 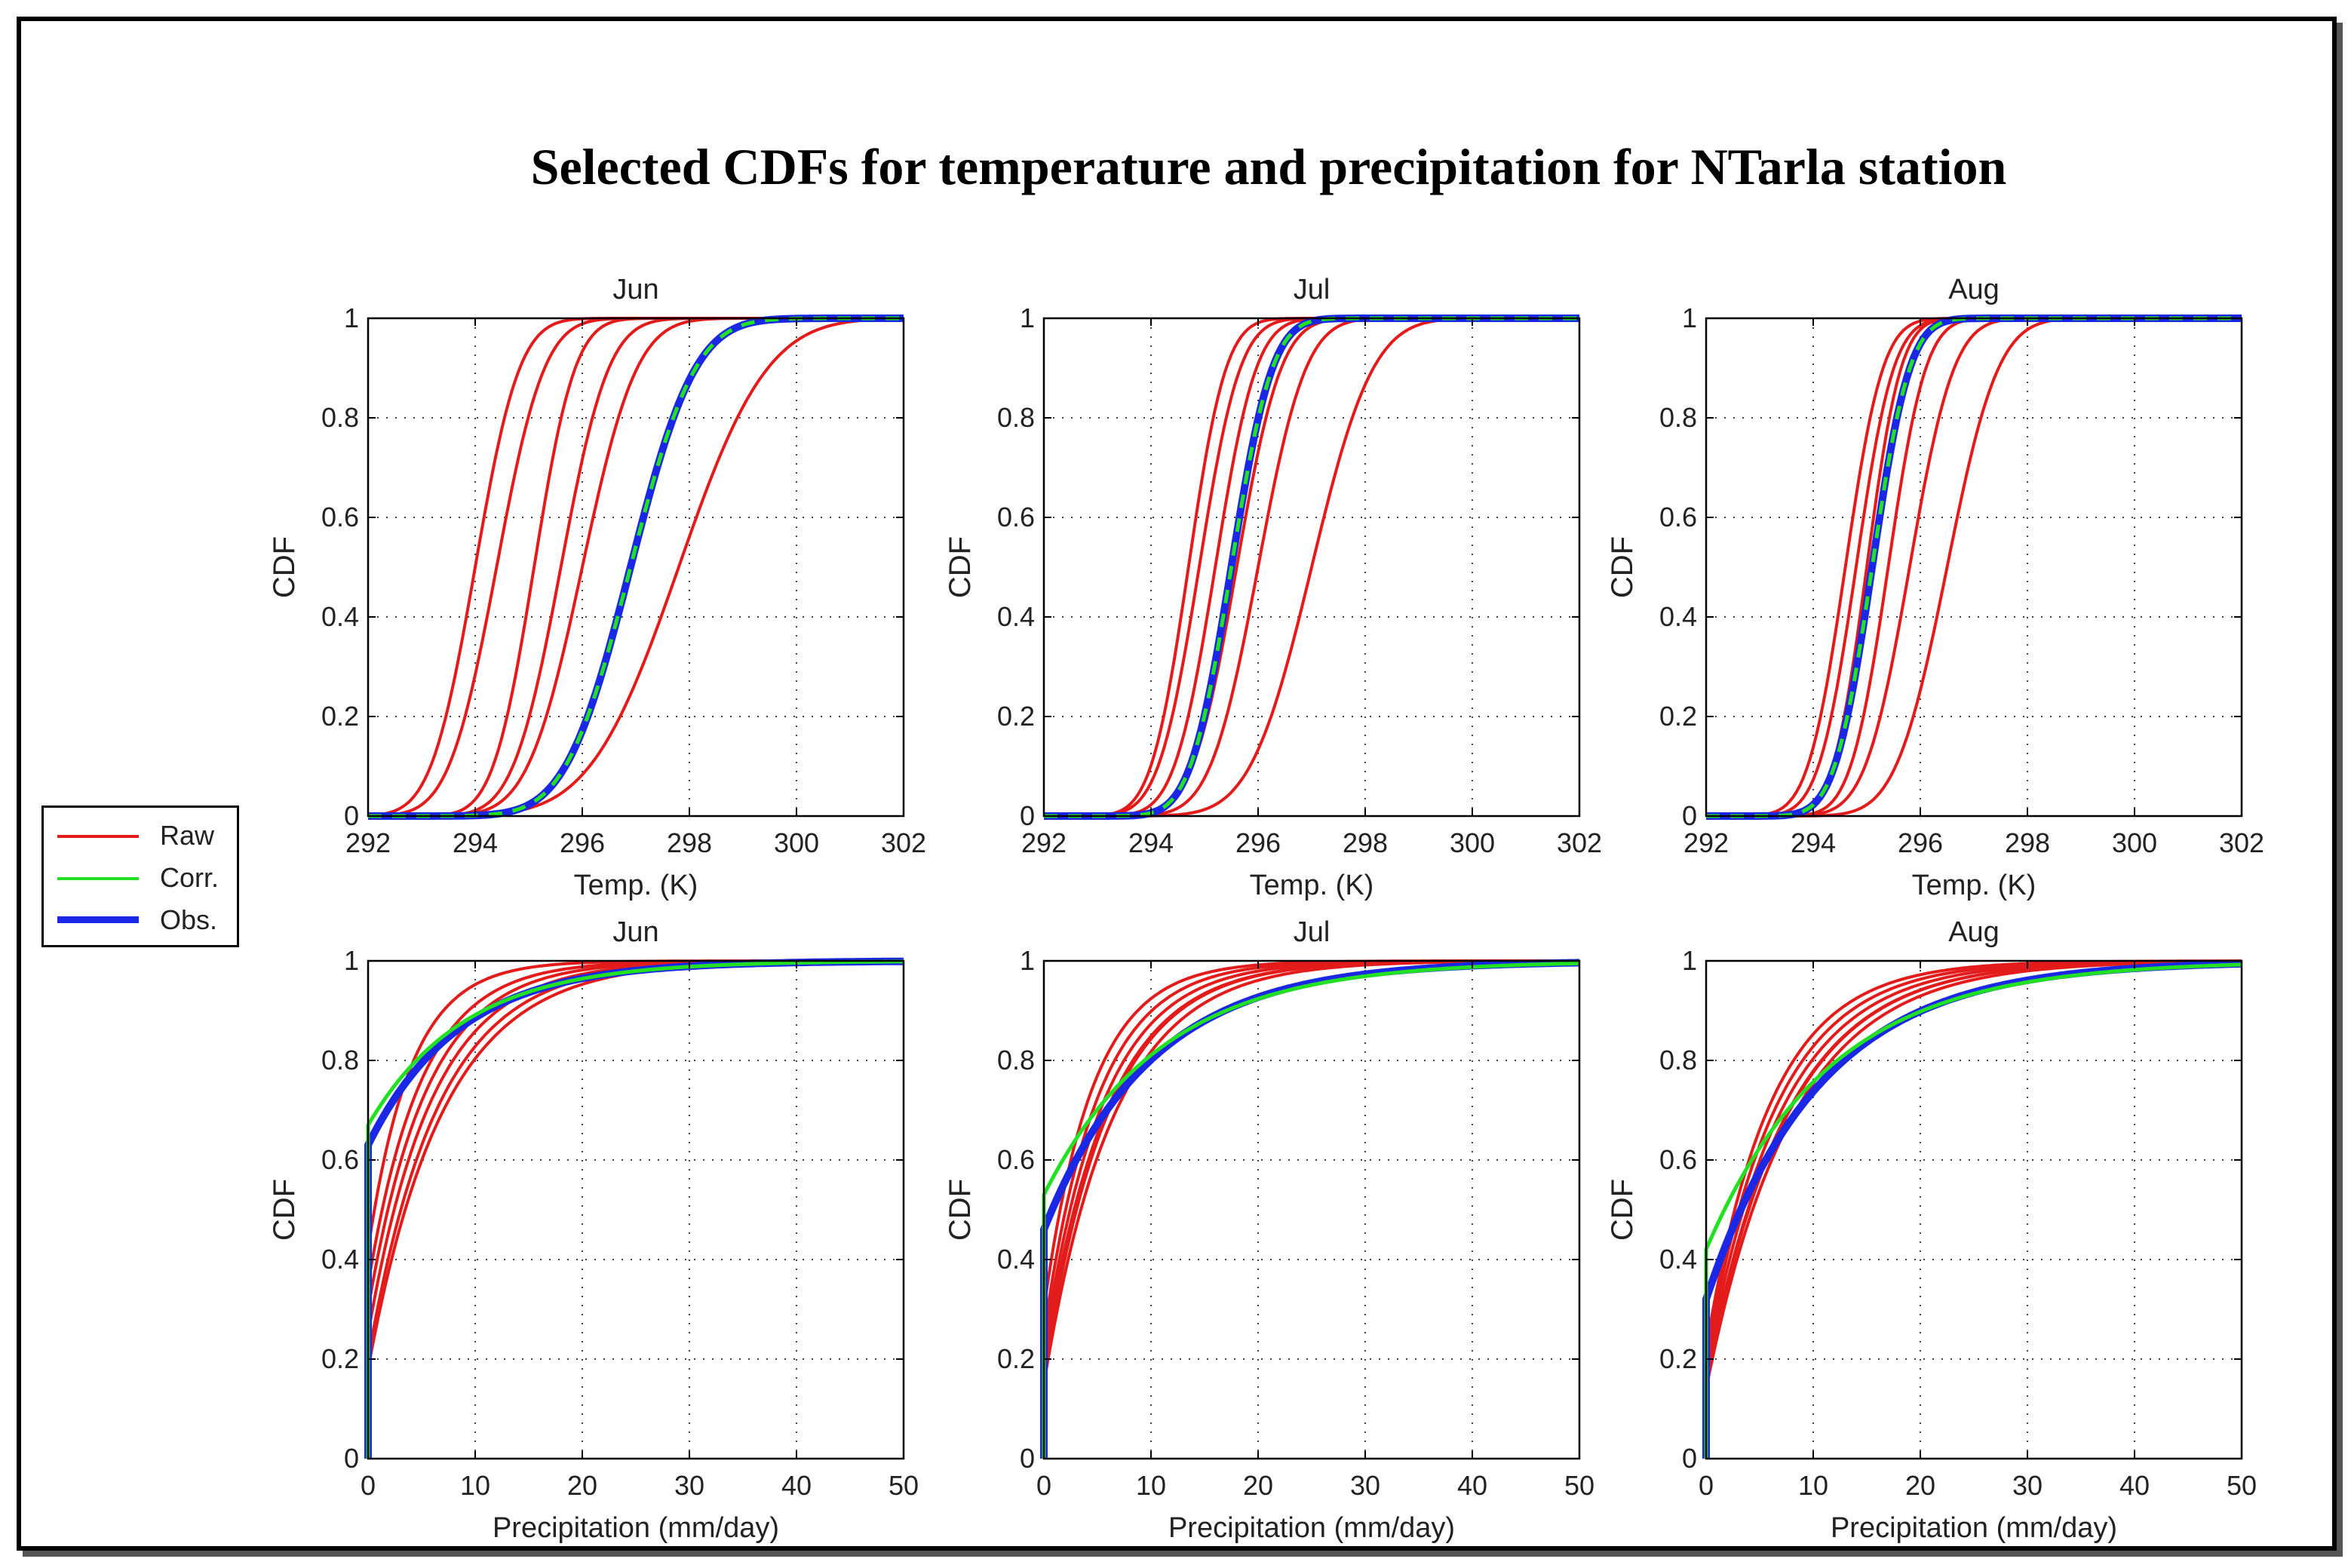 I want to click on legend: Raw Corr. Obs., so click(x=140, y=876).